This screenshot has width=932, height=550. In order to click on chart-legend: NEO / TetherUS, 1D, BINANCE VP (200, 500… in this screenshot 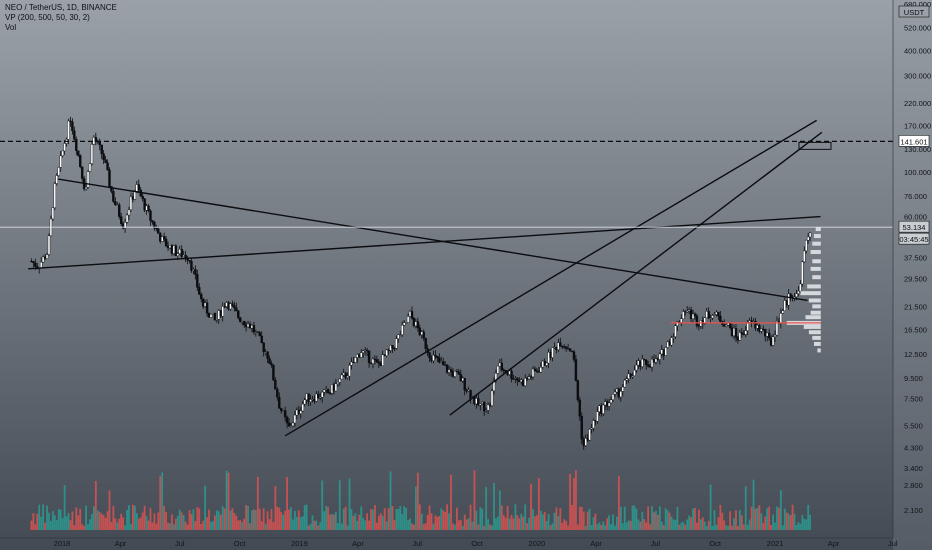, I will do `click(61, 18)`.